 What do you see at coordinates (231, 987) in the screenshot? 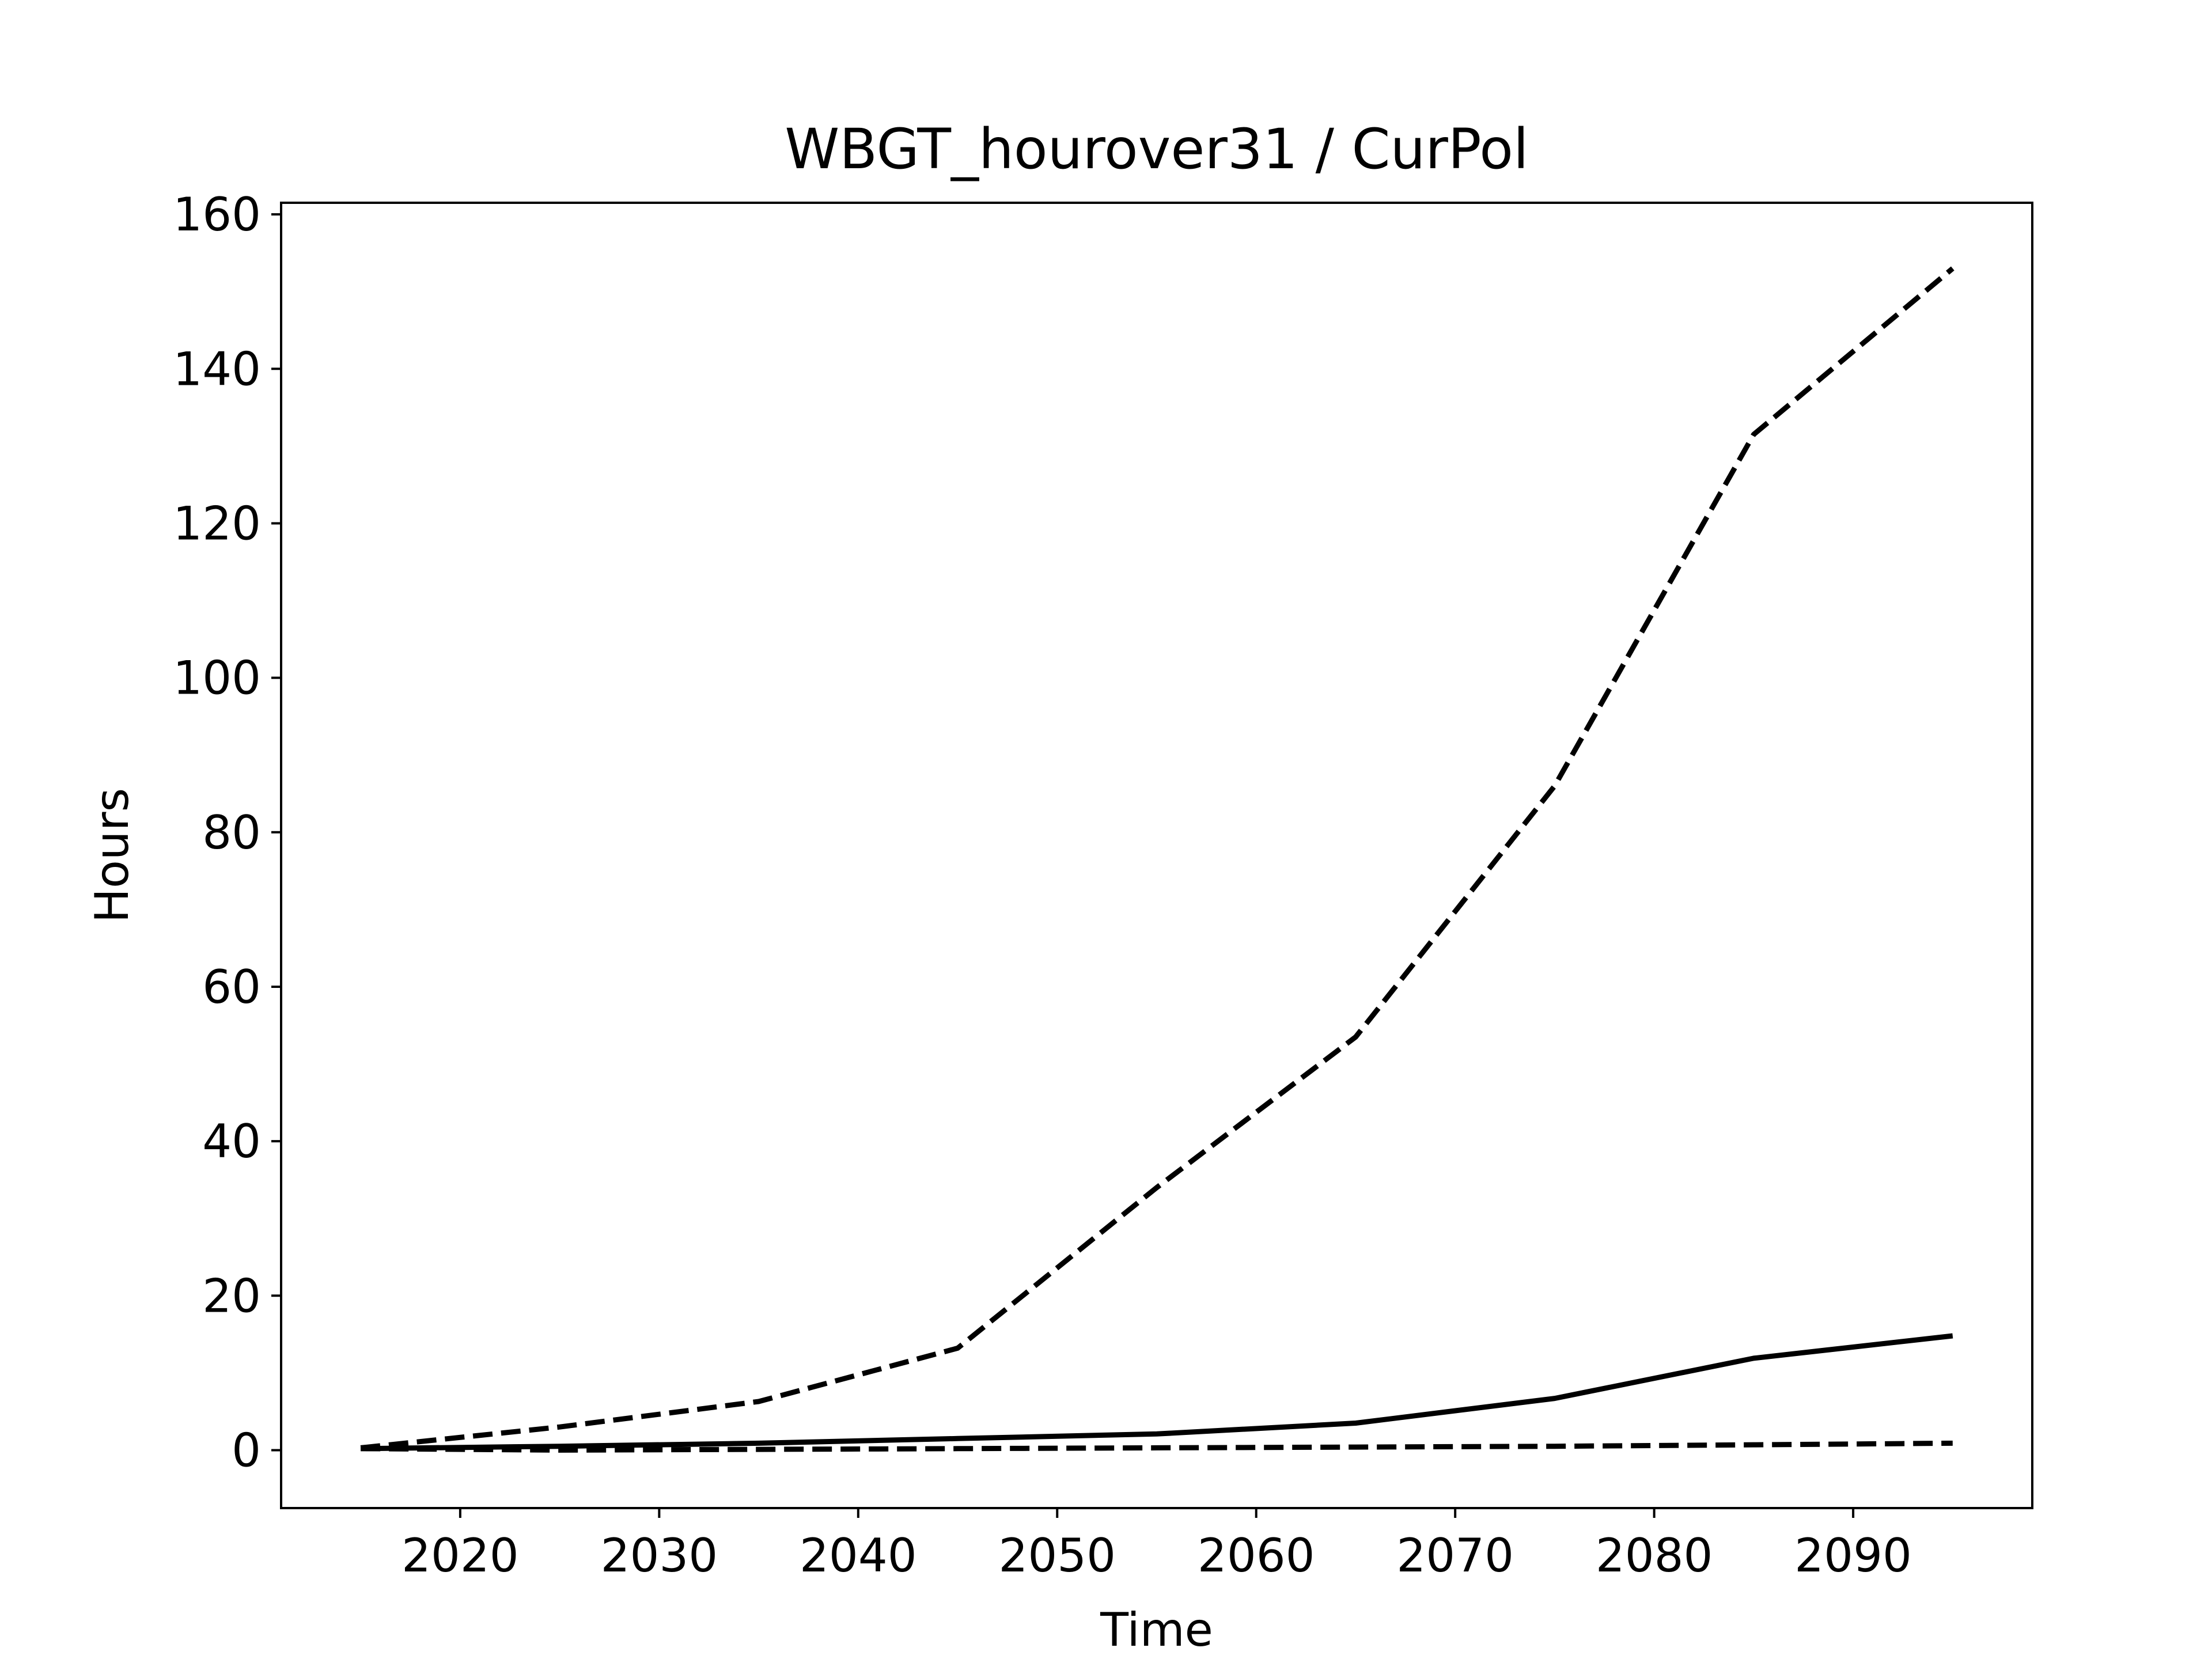
I see `y-tick-label: 60` at bounding box center [231, 987].